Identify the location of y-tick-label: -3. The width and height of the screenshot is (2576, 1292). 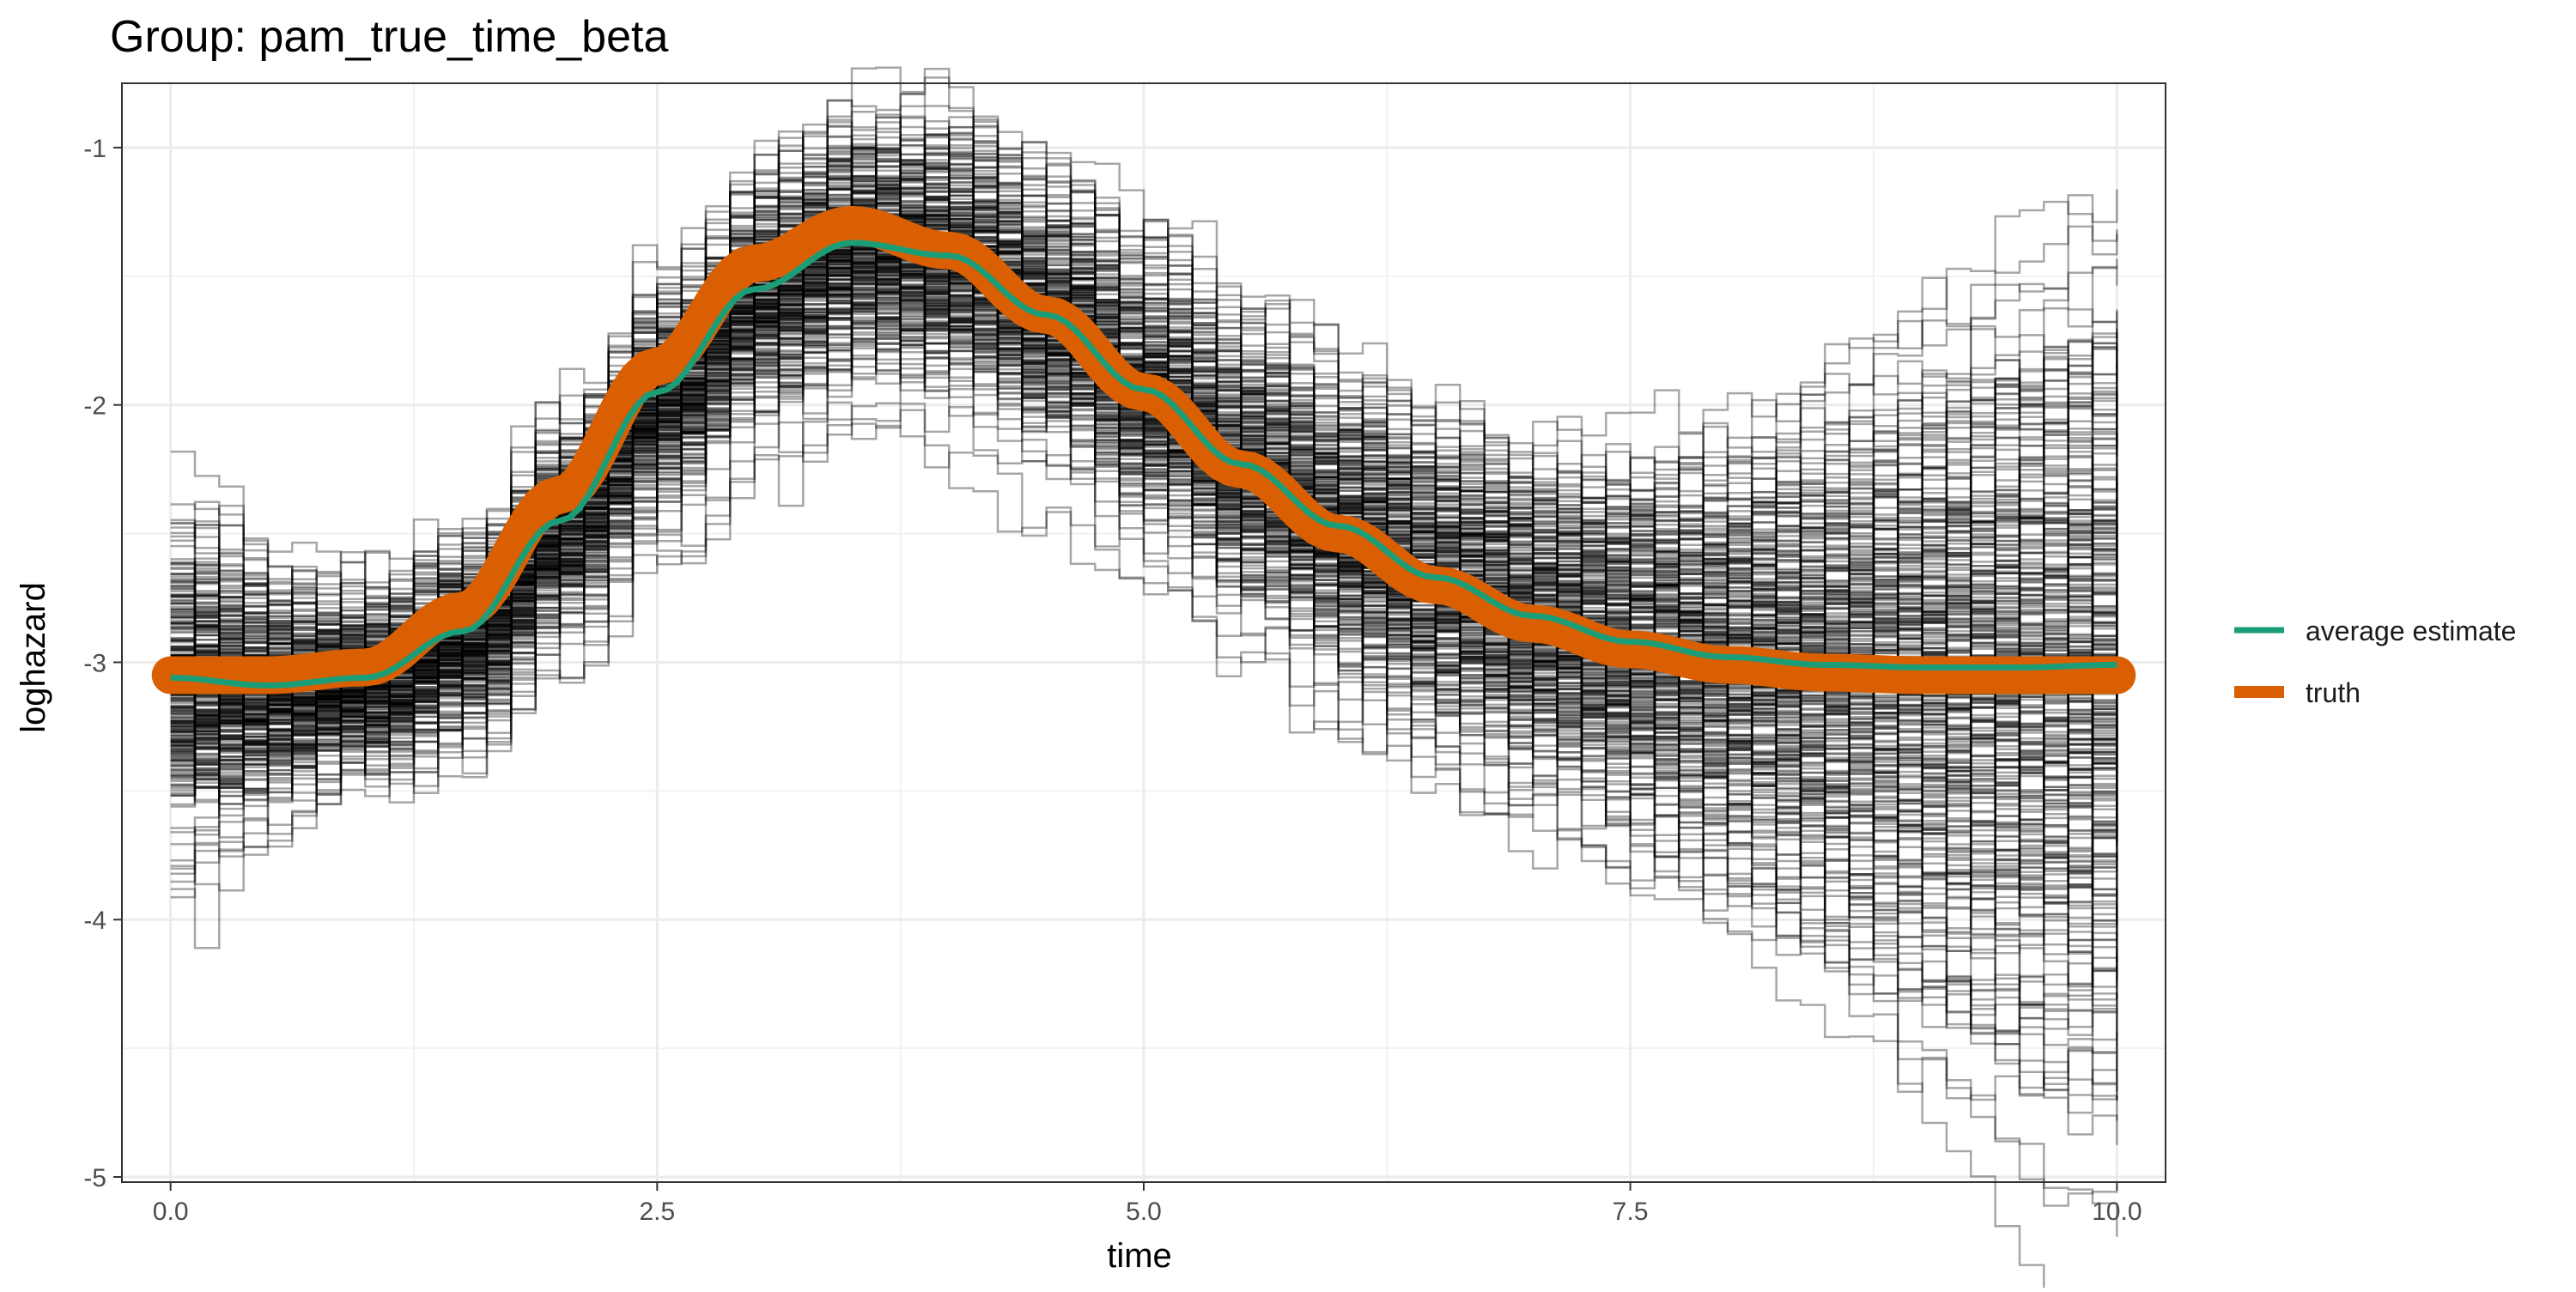
(94, 663).